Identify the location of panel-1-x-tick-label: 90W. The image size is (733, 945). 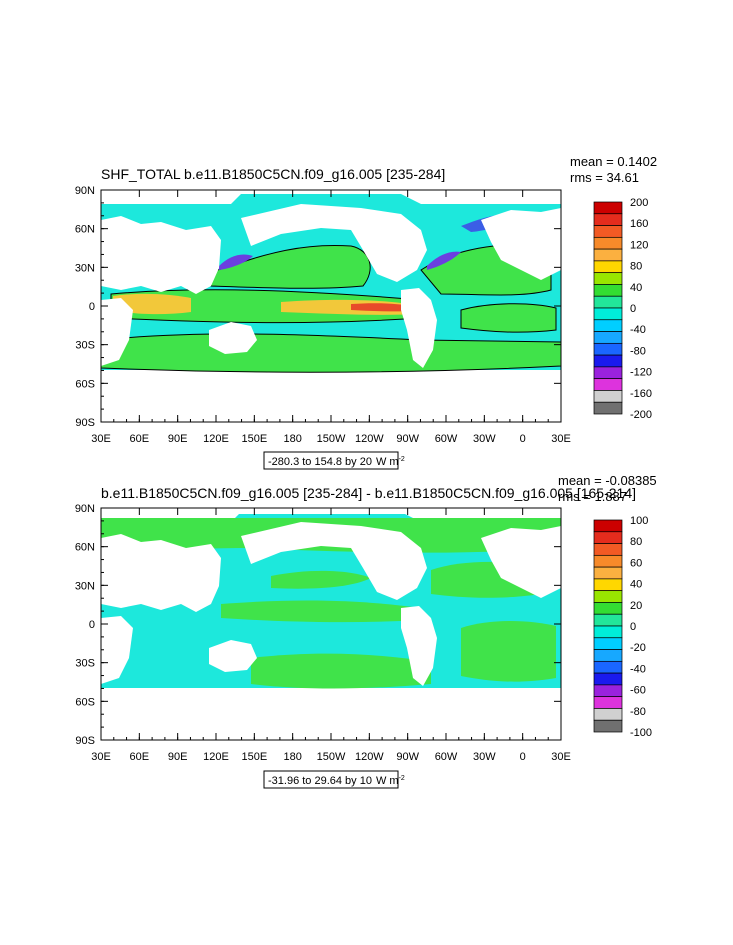
(407, 439).